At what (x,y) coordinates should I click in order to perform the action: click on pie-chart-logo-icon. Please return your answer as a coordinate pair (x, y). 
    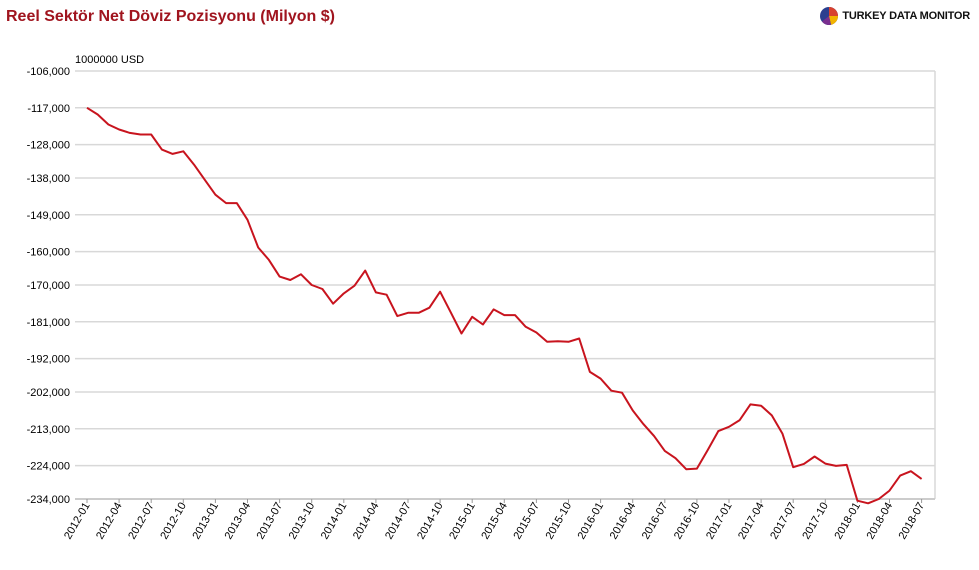
    Looking at the image, I should click on (829, 16).